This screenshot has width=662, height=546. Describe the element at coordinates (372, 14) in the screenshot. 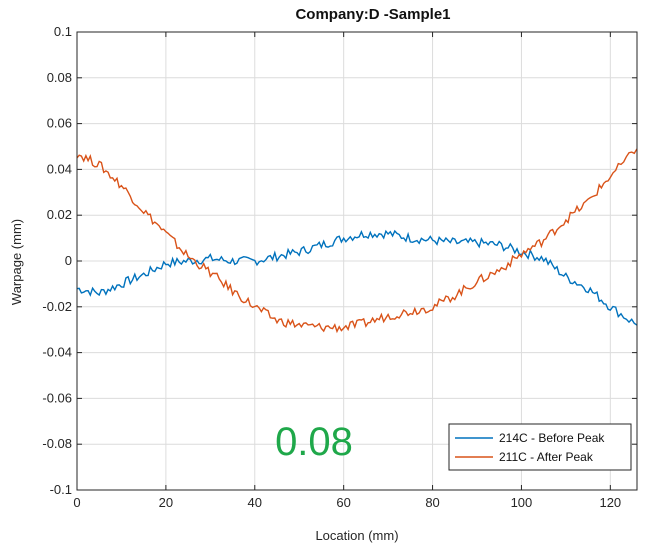

I see `chart-title: Company:D -Sample1` at that location.